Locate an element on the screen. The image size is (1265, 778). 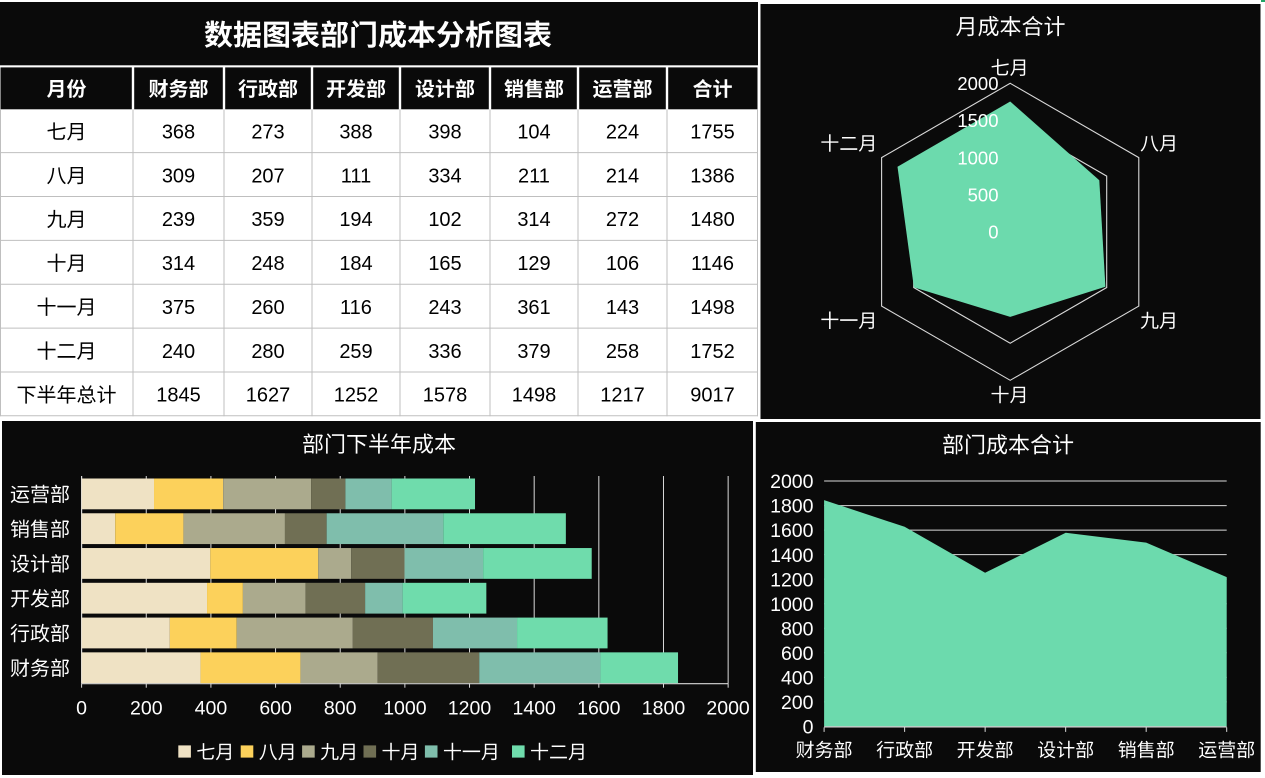
svg-text: 106 is located at coordinates (622, 264).